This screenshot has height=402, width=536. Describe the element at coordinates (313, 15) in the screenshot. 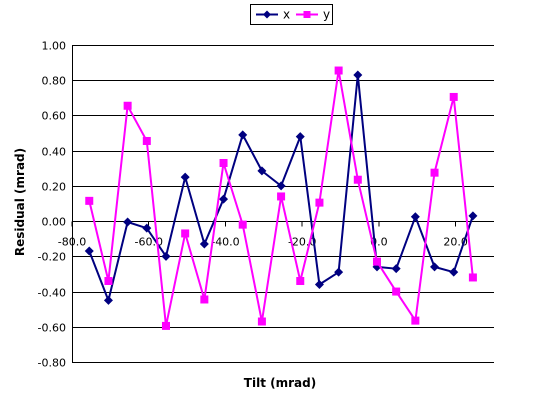

I see `legend-item-y: y` at that location.